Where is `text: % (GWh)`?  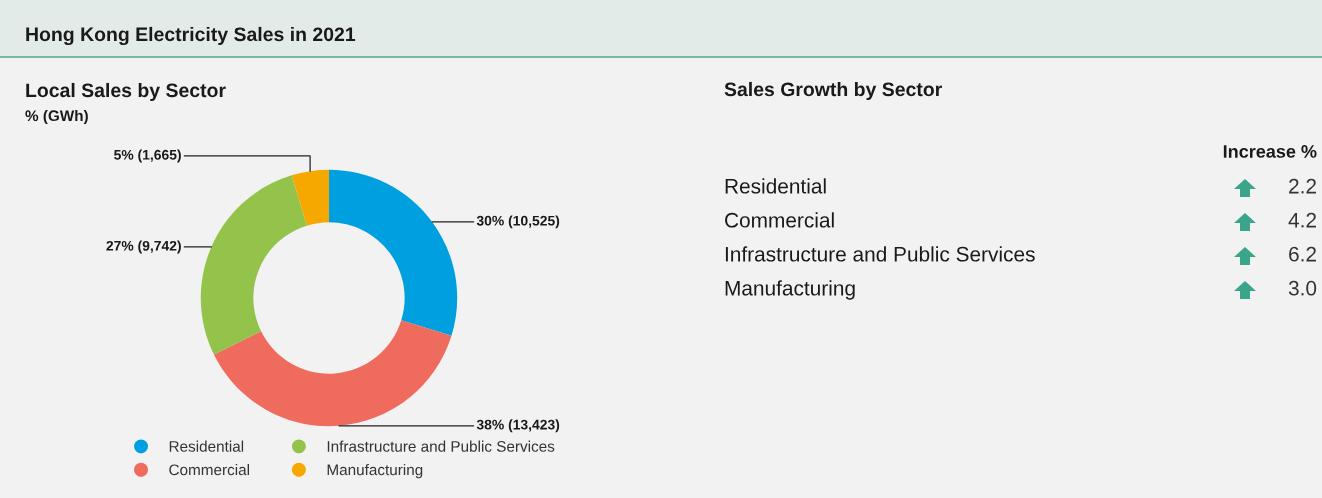 text: % (GWh) is located at coordinates (56, 117).